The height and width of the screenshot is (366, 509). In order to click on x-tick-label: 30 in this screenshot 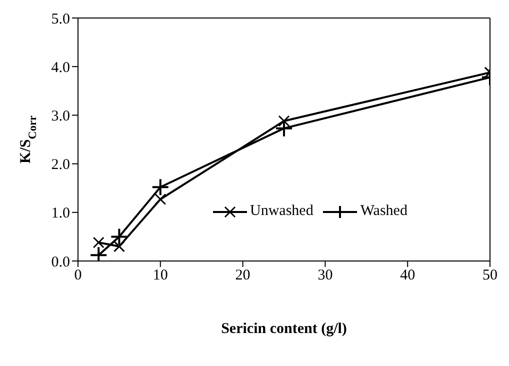, I will do `click(325, 276)`.